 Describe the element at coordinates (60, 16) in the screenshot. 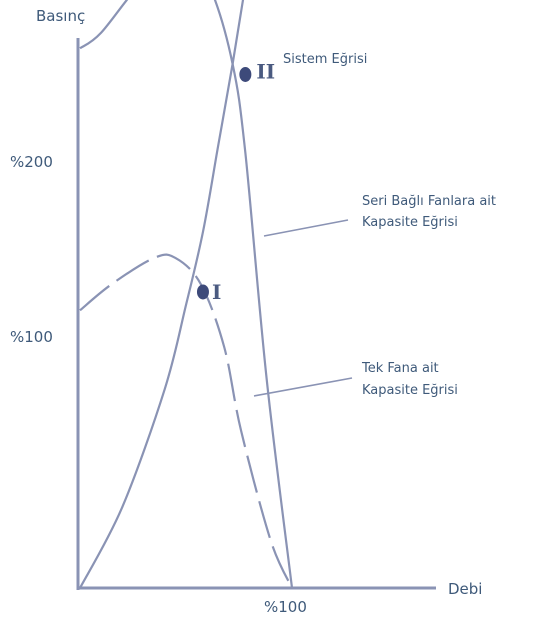

I see `y-axis-label: Basınç` at that location.